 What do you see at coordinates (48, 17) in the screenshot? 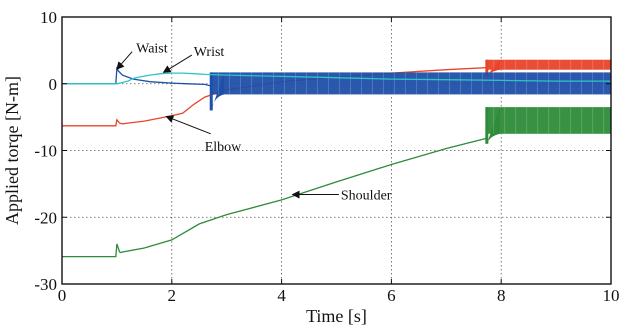
I see `y-tick-label: 10` at bounding box center [48, 17].